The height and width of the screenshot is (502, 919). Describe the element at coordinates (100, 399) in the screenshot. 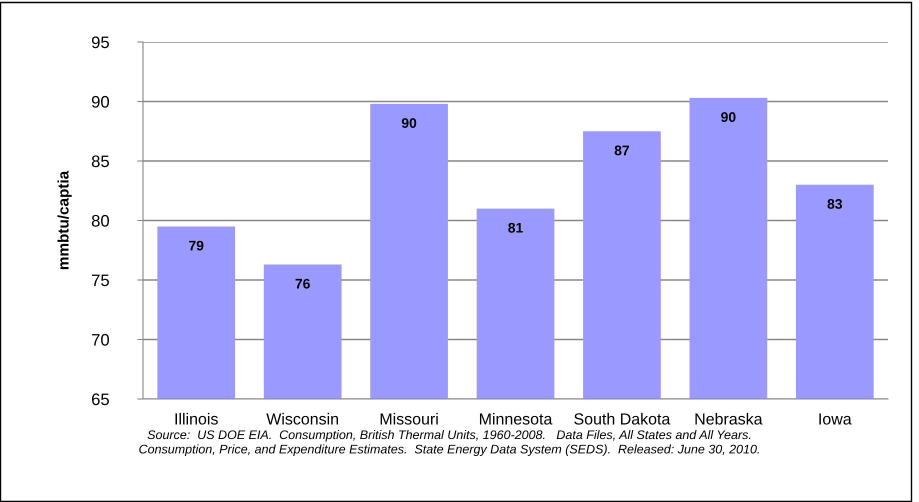

I see `y-tick-label: 65` at that location.